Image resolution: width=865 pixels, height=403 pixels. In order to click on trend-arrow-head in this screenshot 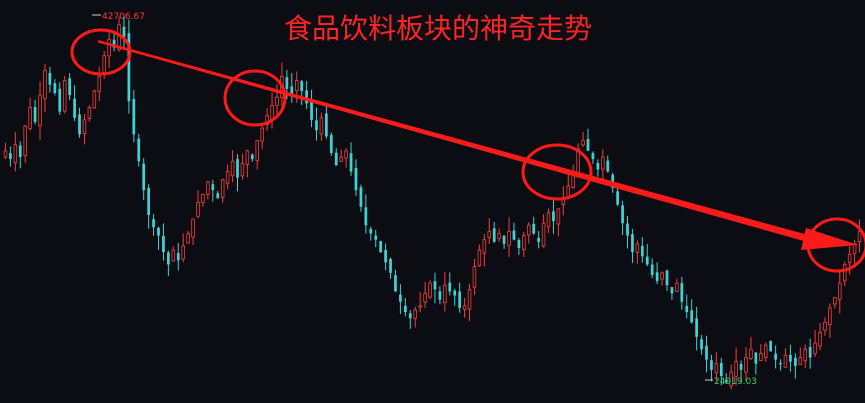, I will do `click(829, 239)`.